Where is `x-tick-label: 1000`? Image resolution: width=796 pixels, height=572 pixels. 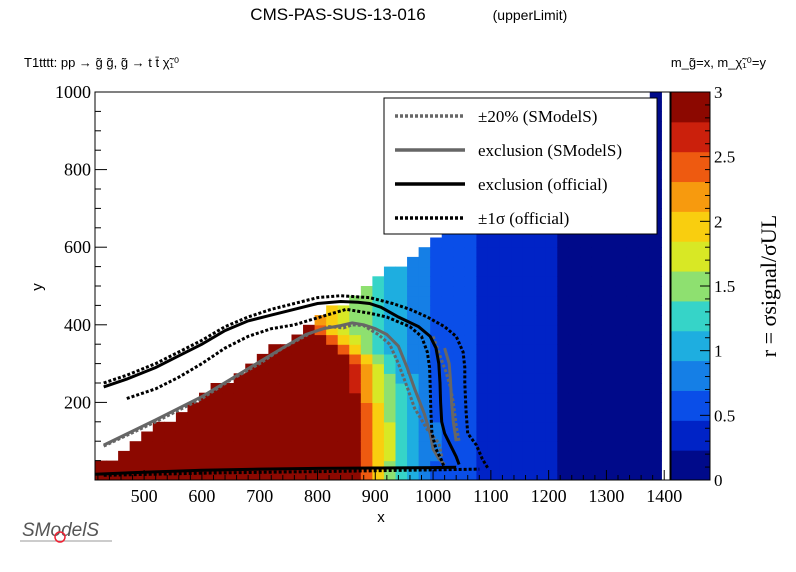
x-tick-label: 1000 is located at coordinates (433, 496).